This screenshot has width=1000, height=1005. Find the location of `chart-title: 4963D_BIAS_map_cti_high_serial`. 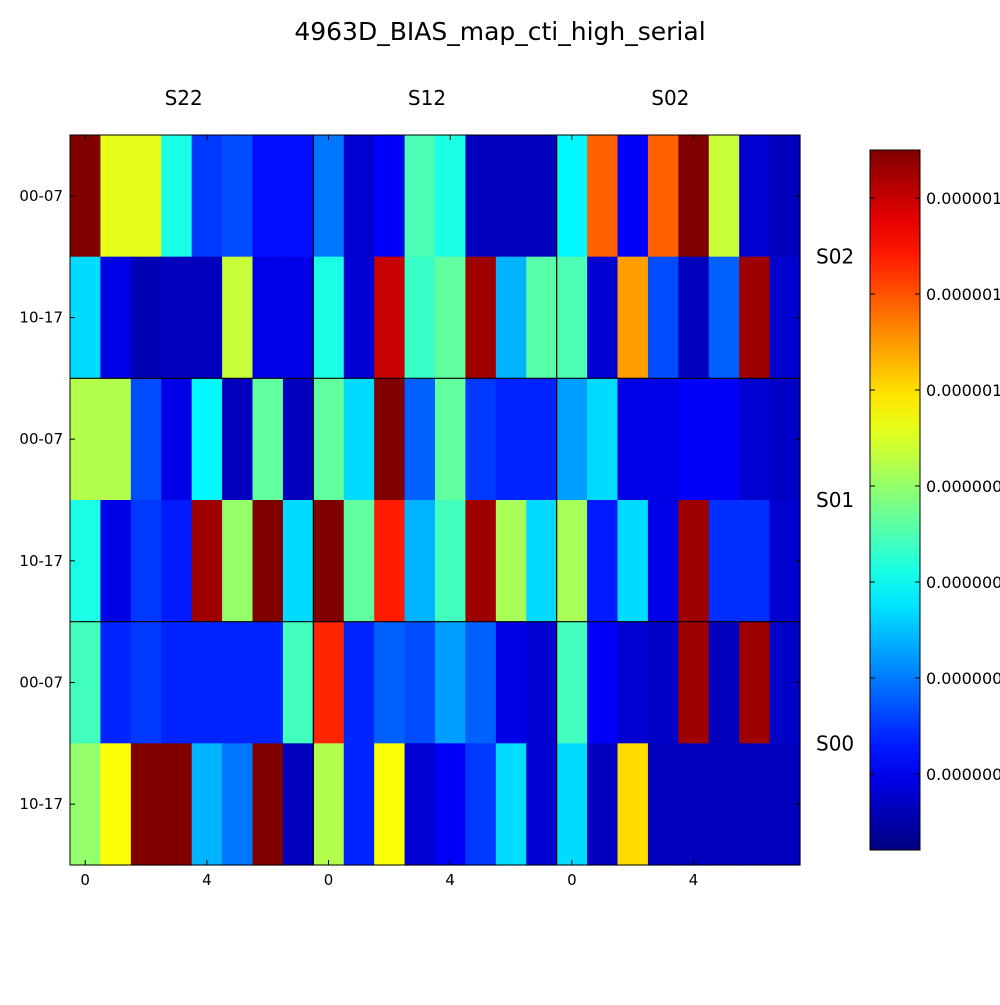

chart-title: 4963D_BIAS_map_cti_high_serial is located at coordinates (499, 31).